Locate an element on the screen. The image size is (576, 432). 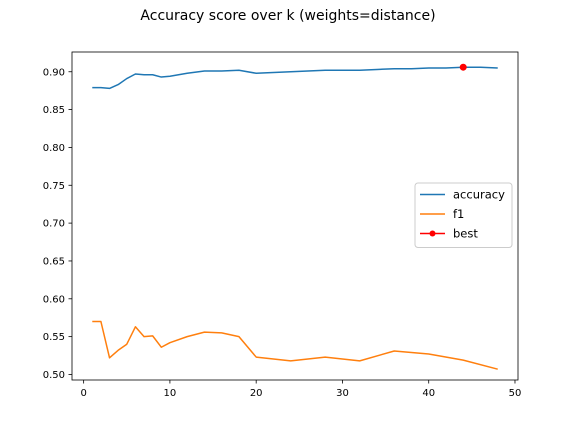
x-tick-label: 50 is located at coordinates (515, 393).